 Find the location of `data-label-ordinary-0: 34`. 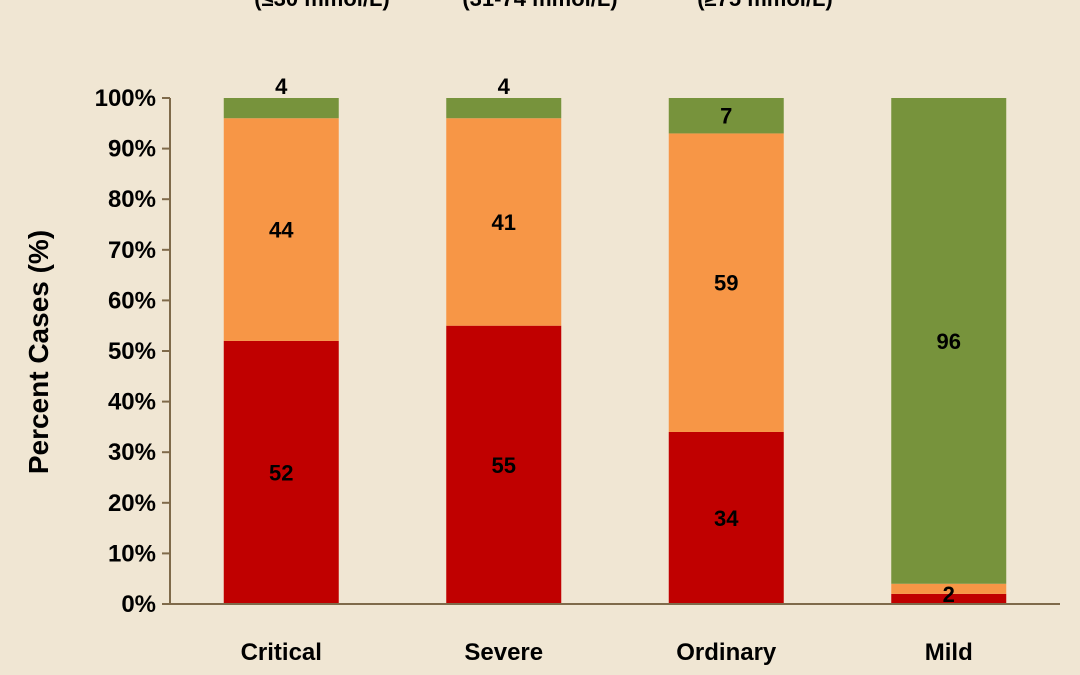

data-label-ordinary-0: 34 is located at coordinates (726, 518).